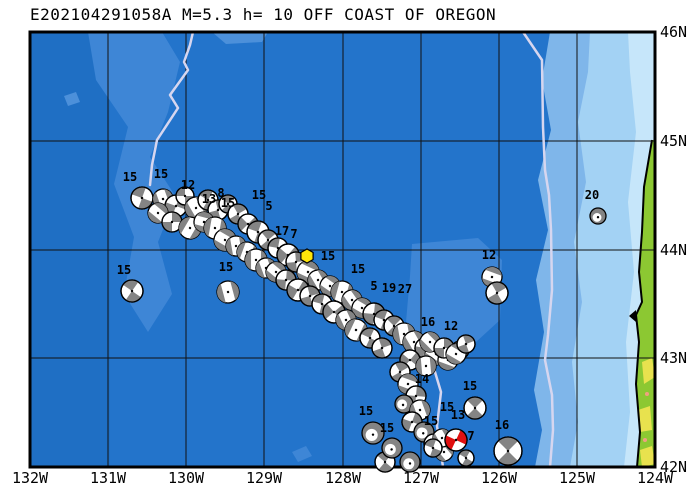  I want to click on epicenter-hexagon-marker, so click(307, 256).